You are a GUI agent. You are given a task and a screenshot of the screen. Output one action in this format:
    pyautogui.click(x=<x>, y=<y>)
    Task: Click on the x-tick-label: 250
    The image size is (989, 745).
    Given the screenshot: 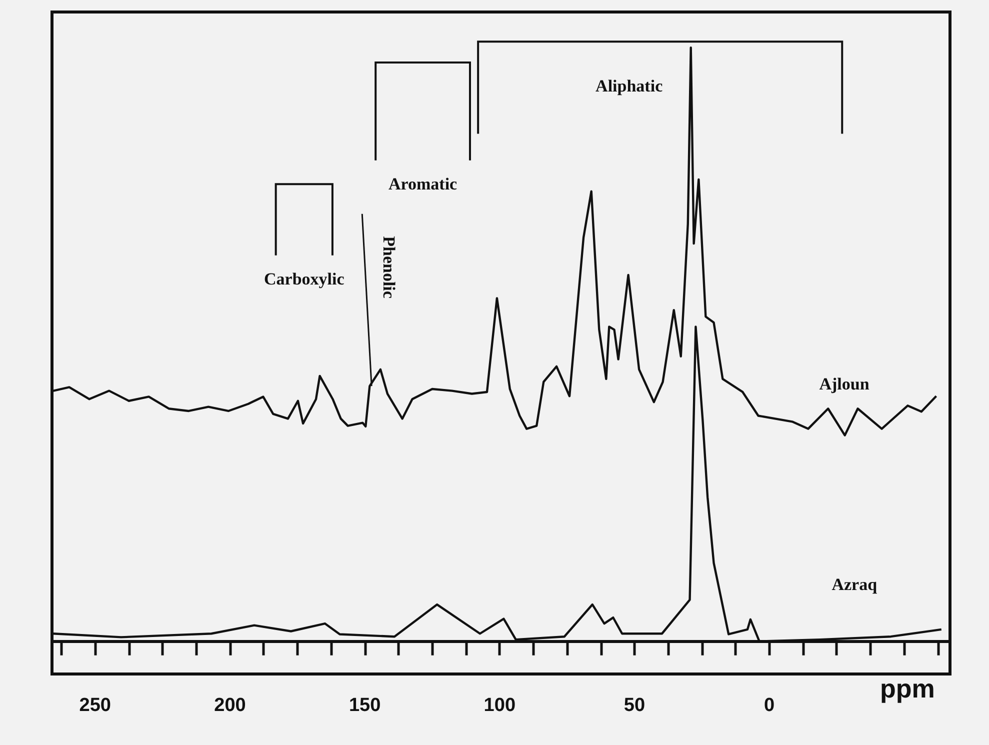 What is the action you would take?
    pyautogui.click(x=95, y=705)
    